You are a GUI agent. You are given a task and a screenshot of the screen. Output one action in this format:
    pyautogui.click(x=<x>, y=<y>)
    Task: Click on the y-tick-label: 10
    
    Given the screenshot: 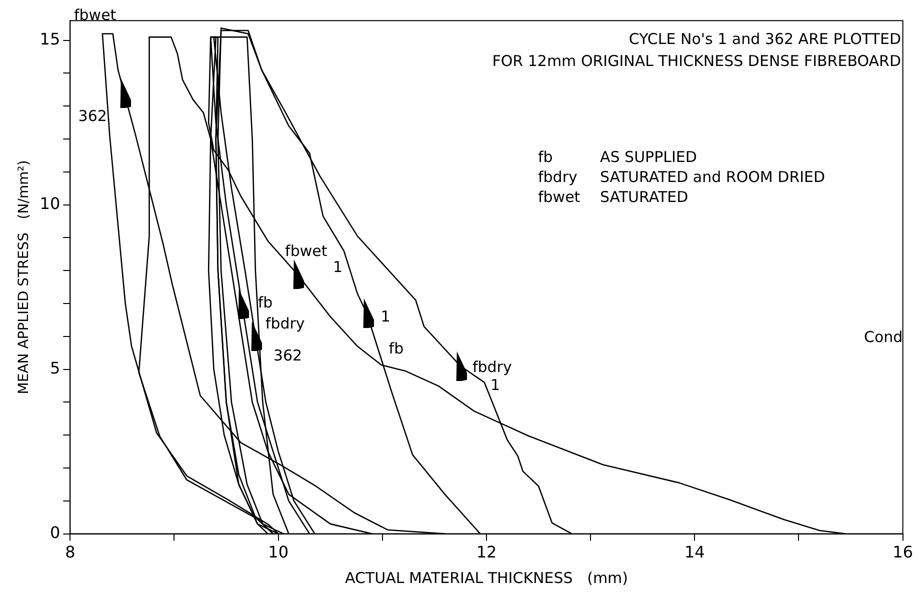 What is the action you would take?
    pyautogui.click(x=50, y=203)
    